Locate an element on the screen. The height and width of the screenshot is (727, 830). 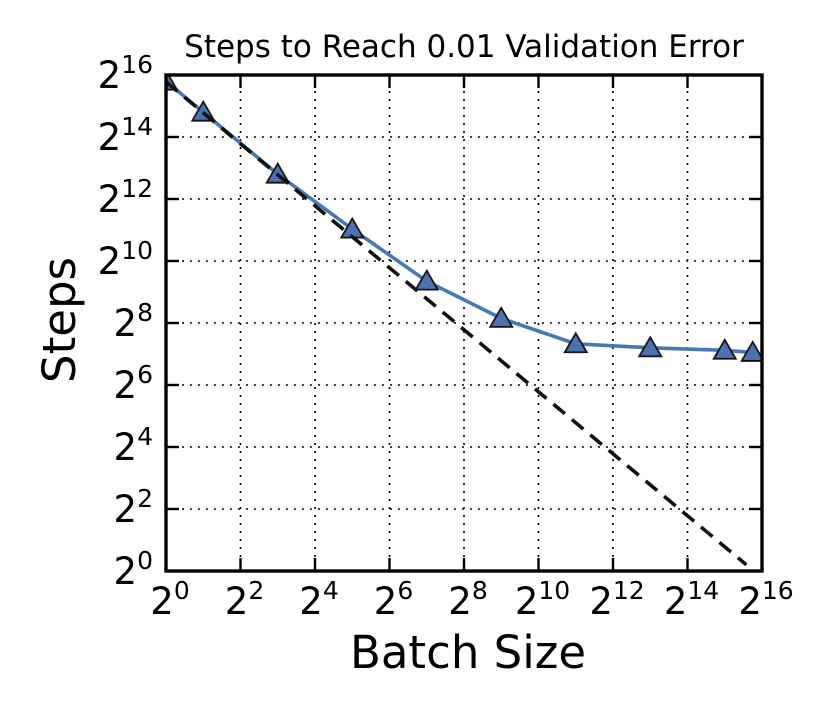
y-tick-label: 214 is located at coordinates (125, 135).